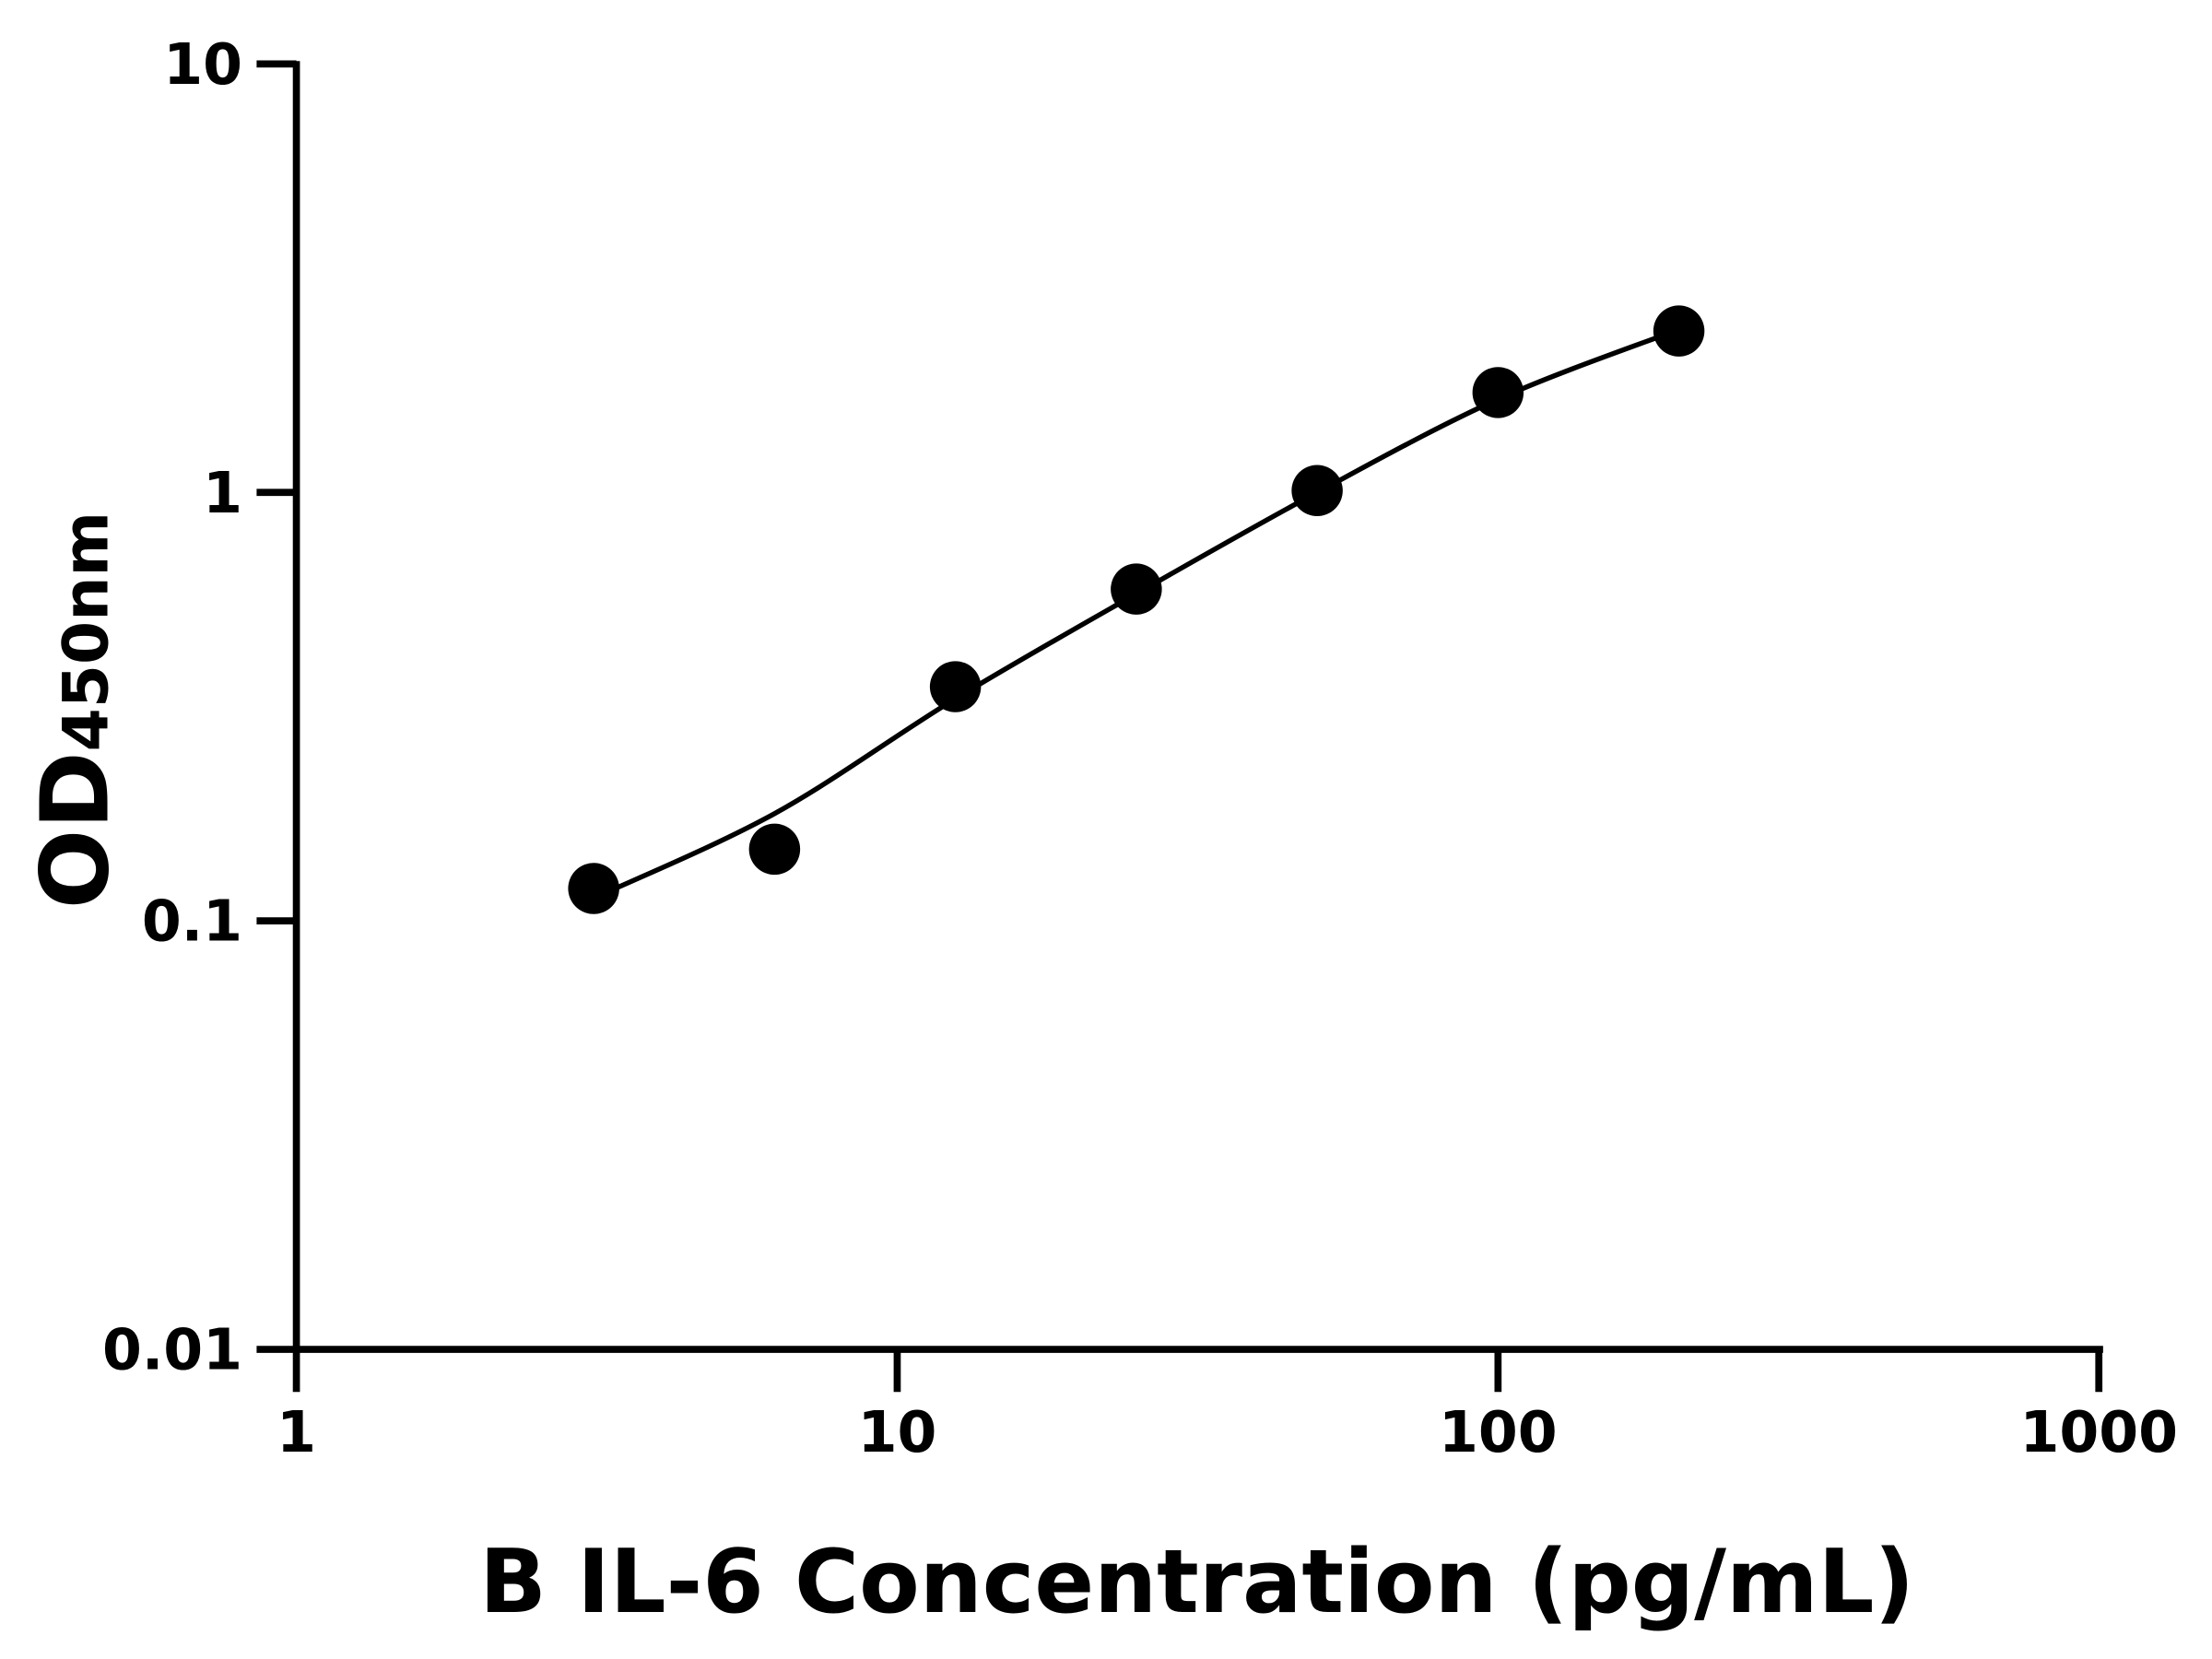  I want to click on y-tick-label: 10, so click(202, 64).